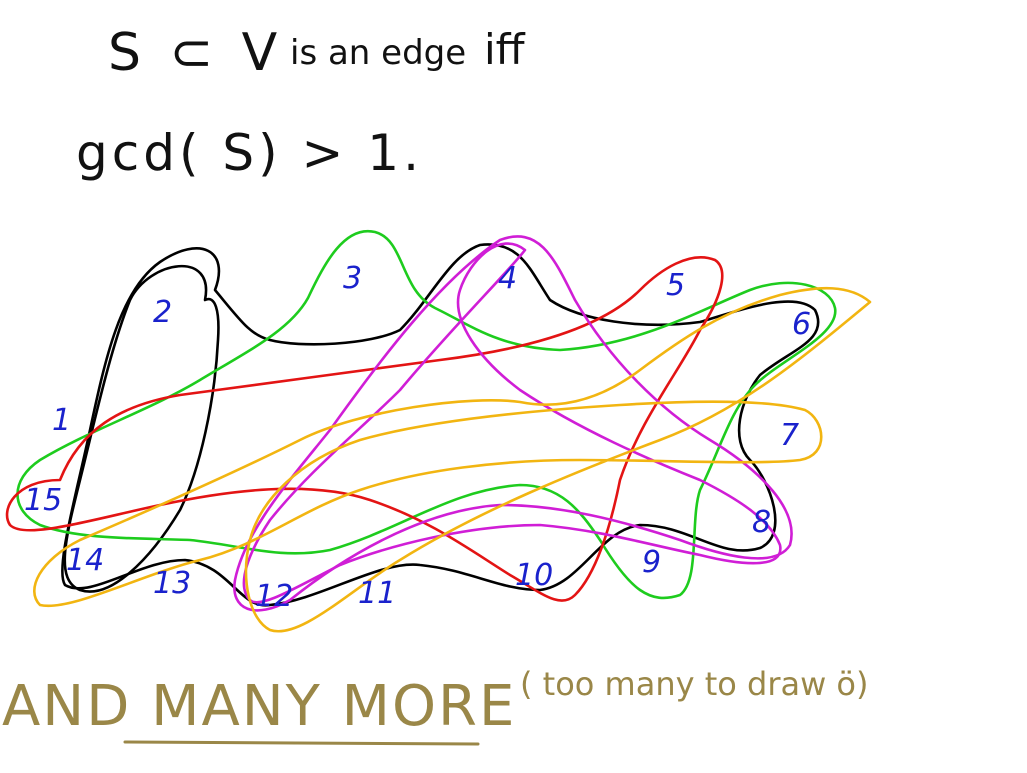 Image resolution: width=1027 pixels, height=773 pixels. I want to click on vertex-15: 15, so click(43, 500).